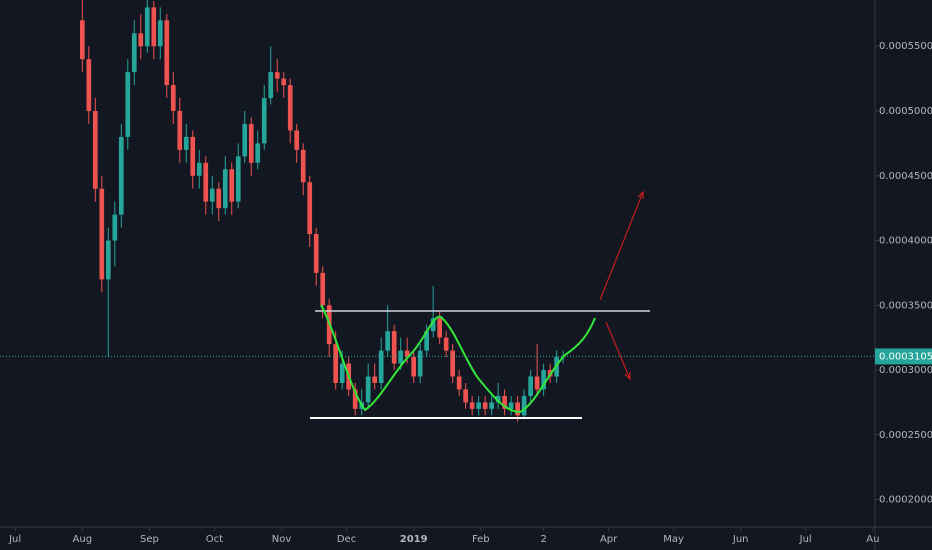 The height and width of the screenshot is (550, 932). I want to click on last-price-box, so click(903, 356).